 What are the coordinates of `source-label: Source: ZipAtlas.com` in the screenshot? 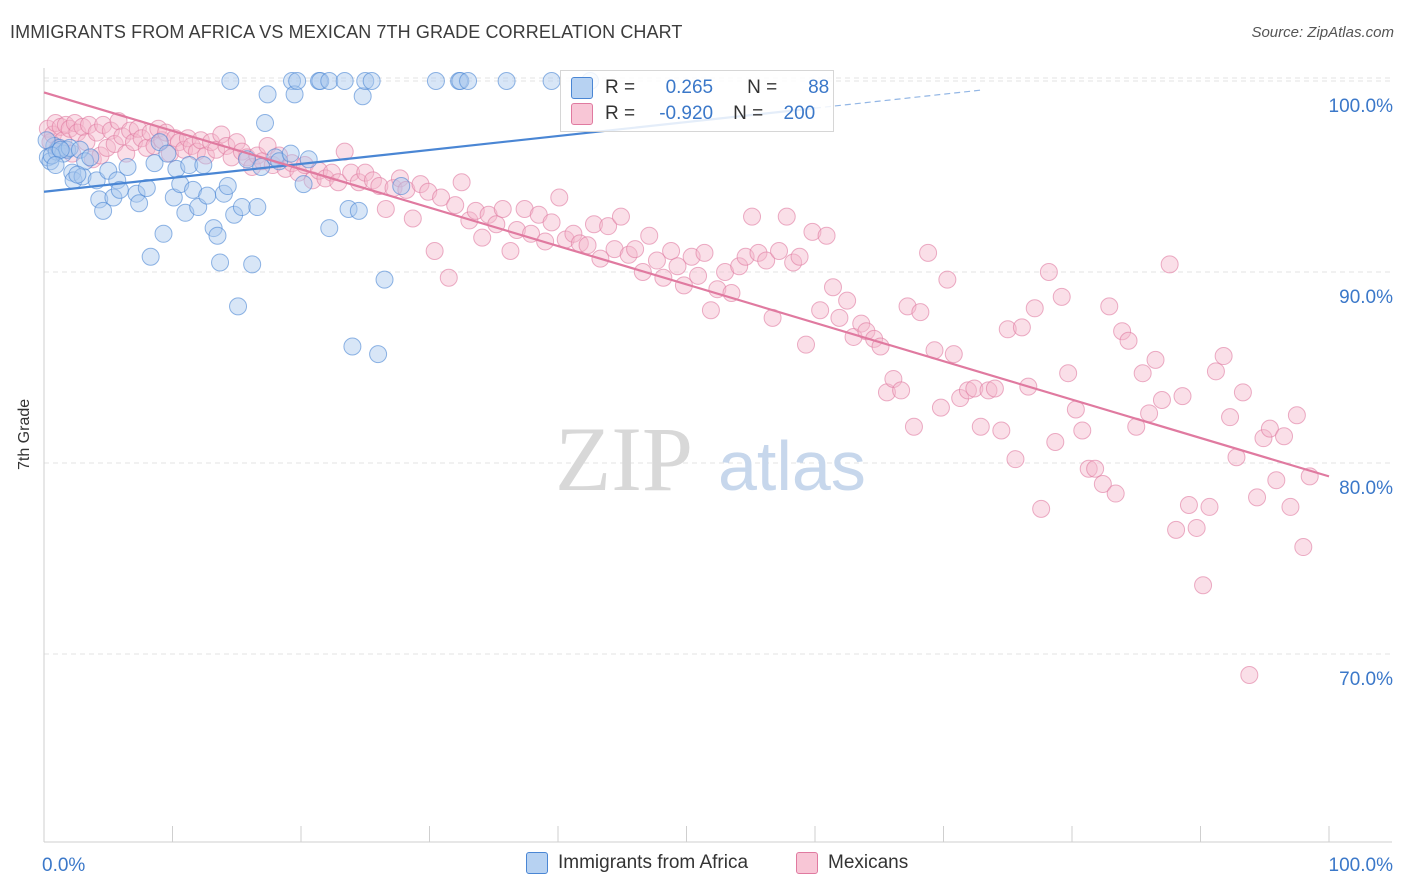 It's located at (1322, 32).